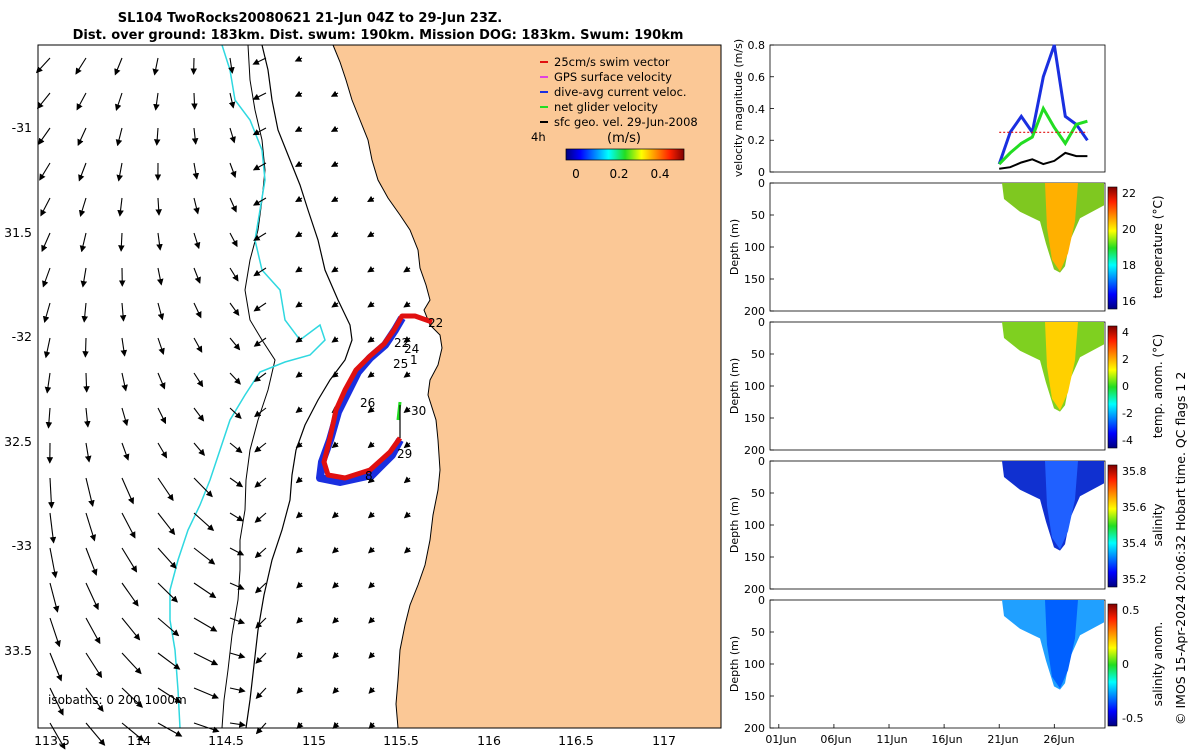 The height and width of the screenshot is (750, 1200). What do you see at coordinates (620, 92) in the screenshot?
I see `legend-label-dive: dive-avg current veloc.` at bounding box center [620, 92].